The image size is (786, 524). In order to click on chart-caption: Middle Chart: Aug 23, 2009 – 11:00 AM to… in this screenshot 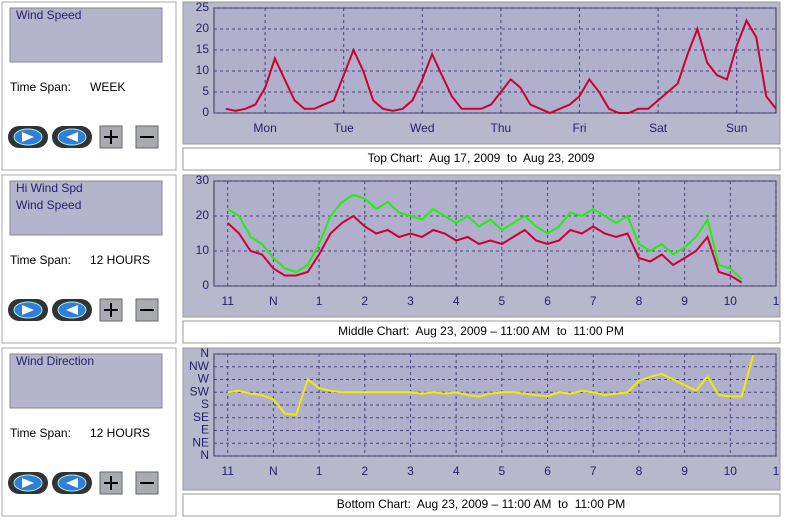, I will do `click(481, 331)`.